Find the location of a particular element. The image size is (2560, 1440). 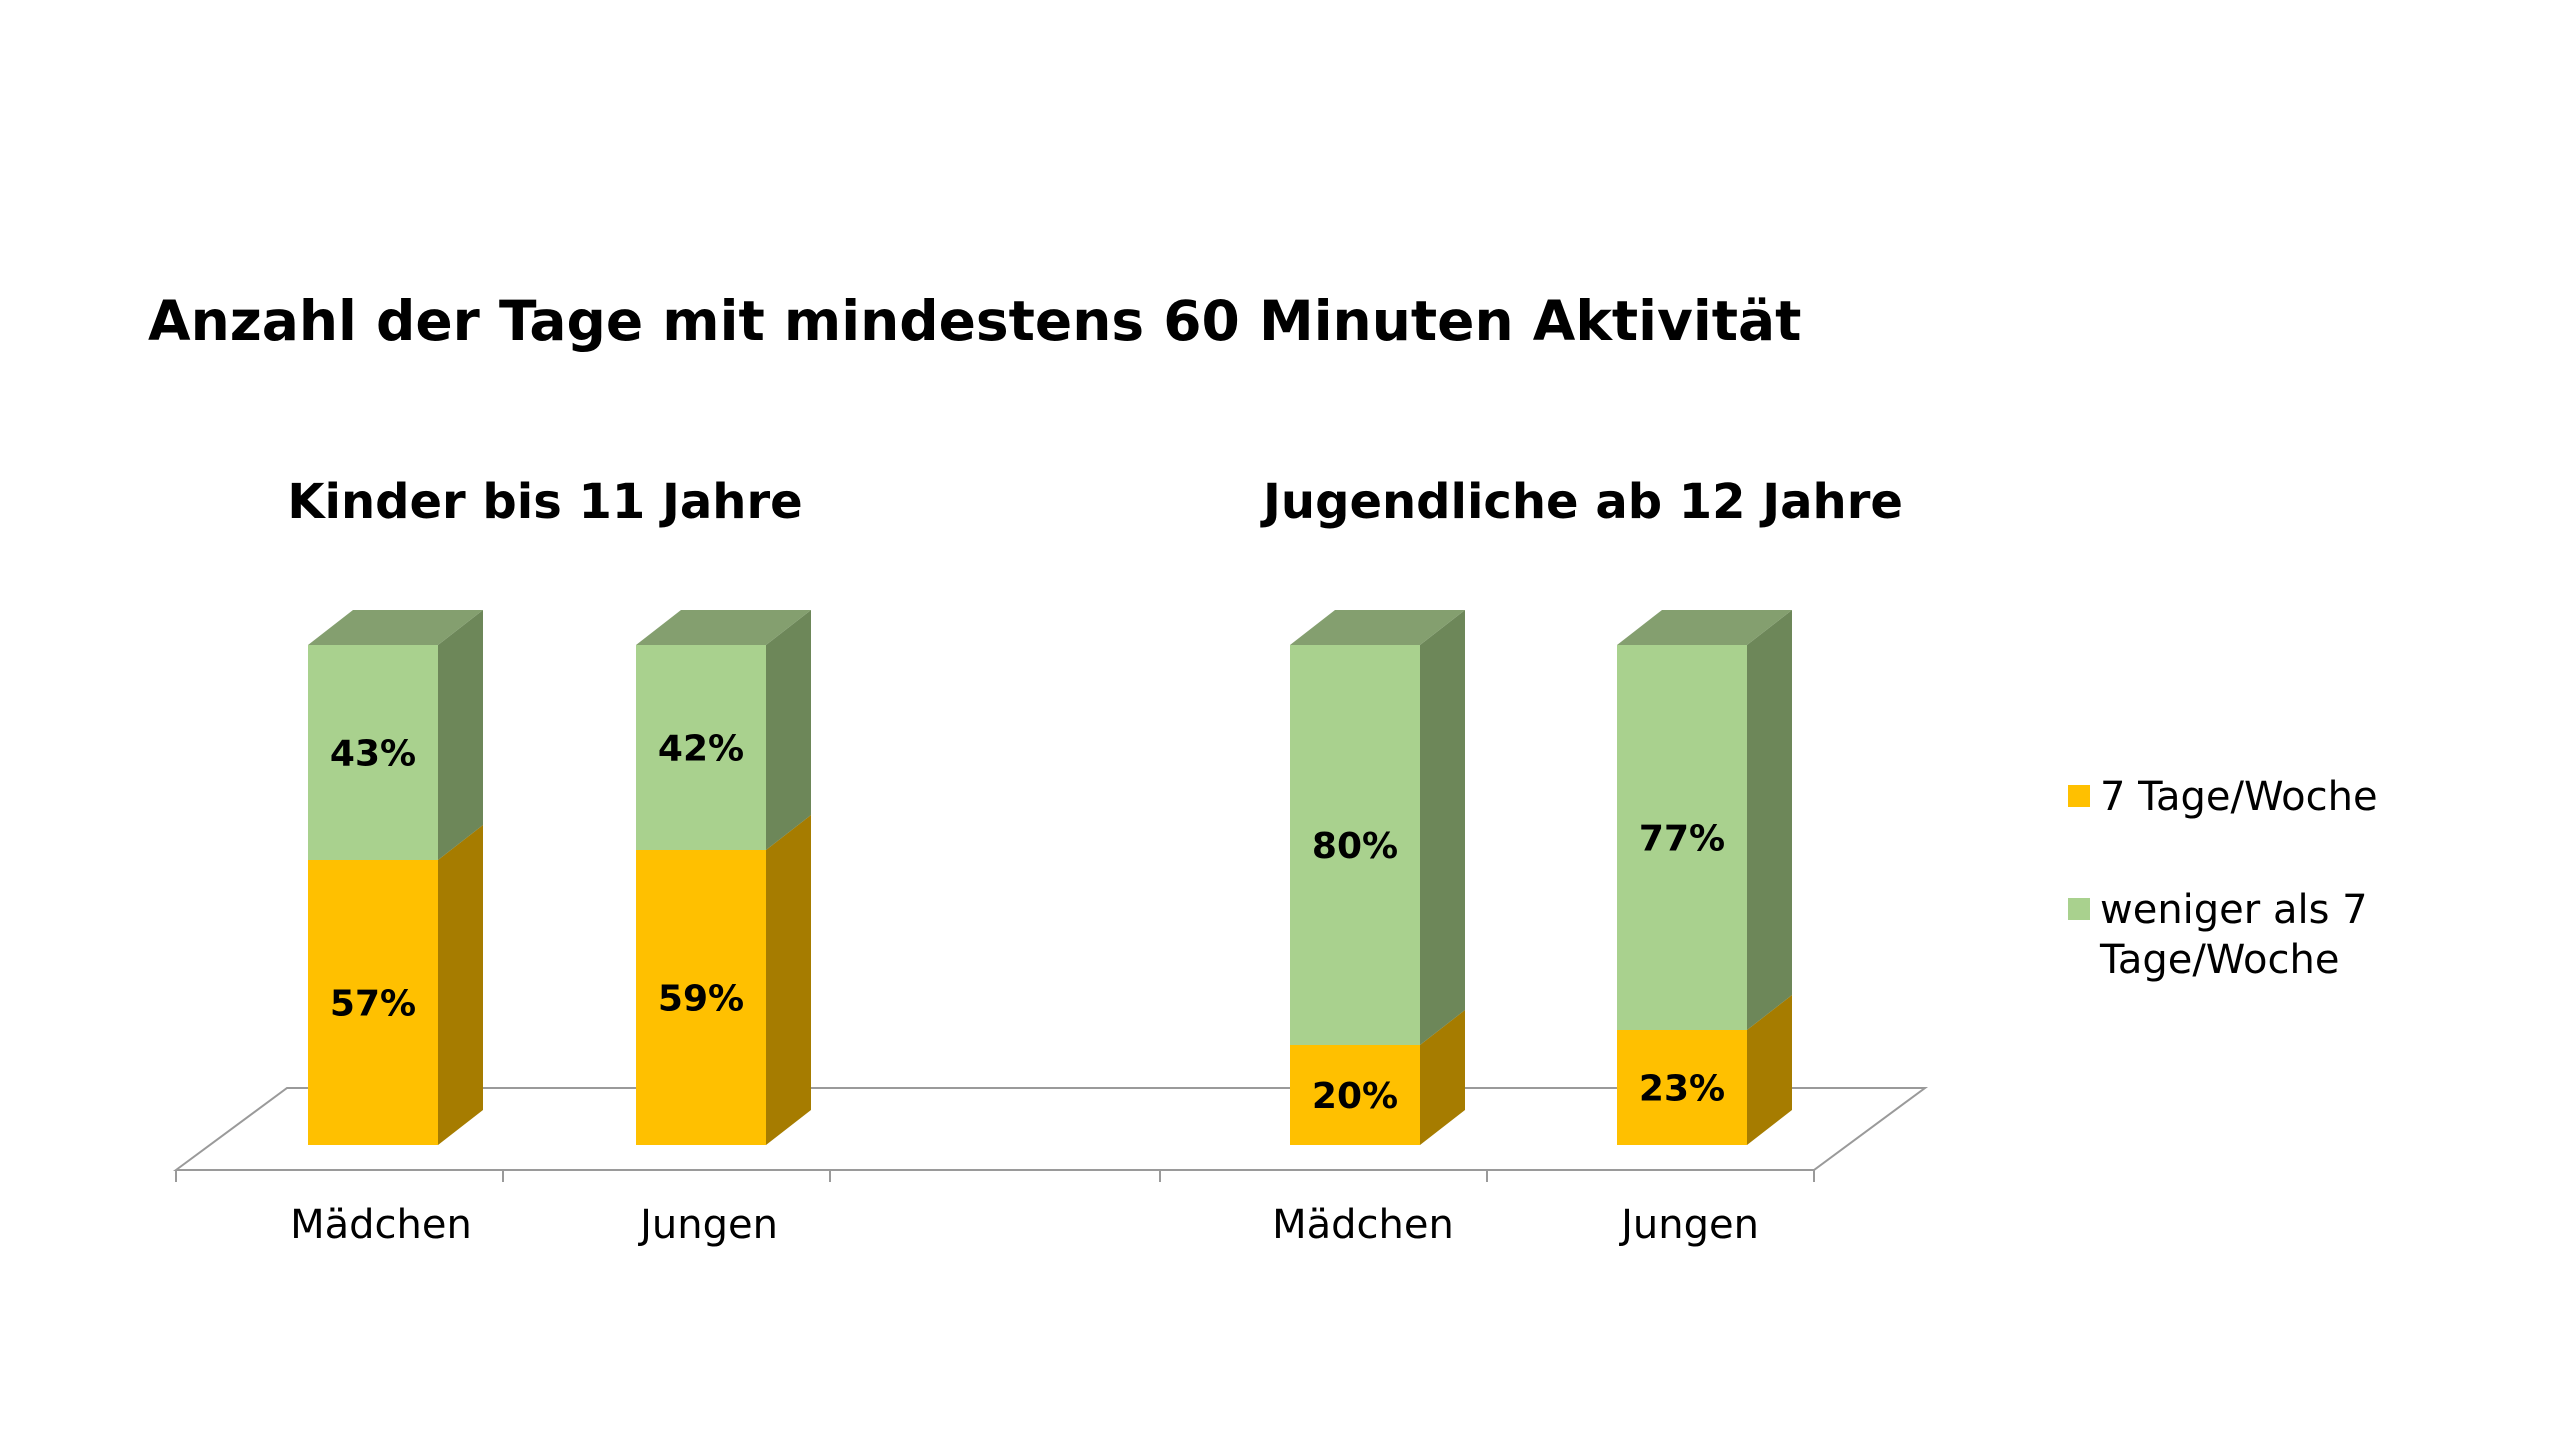

category-labels: Mädchen Jungen Mädchen Jungen is located at coordinates (1024, 1225).